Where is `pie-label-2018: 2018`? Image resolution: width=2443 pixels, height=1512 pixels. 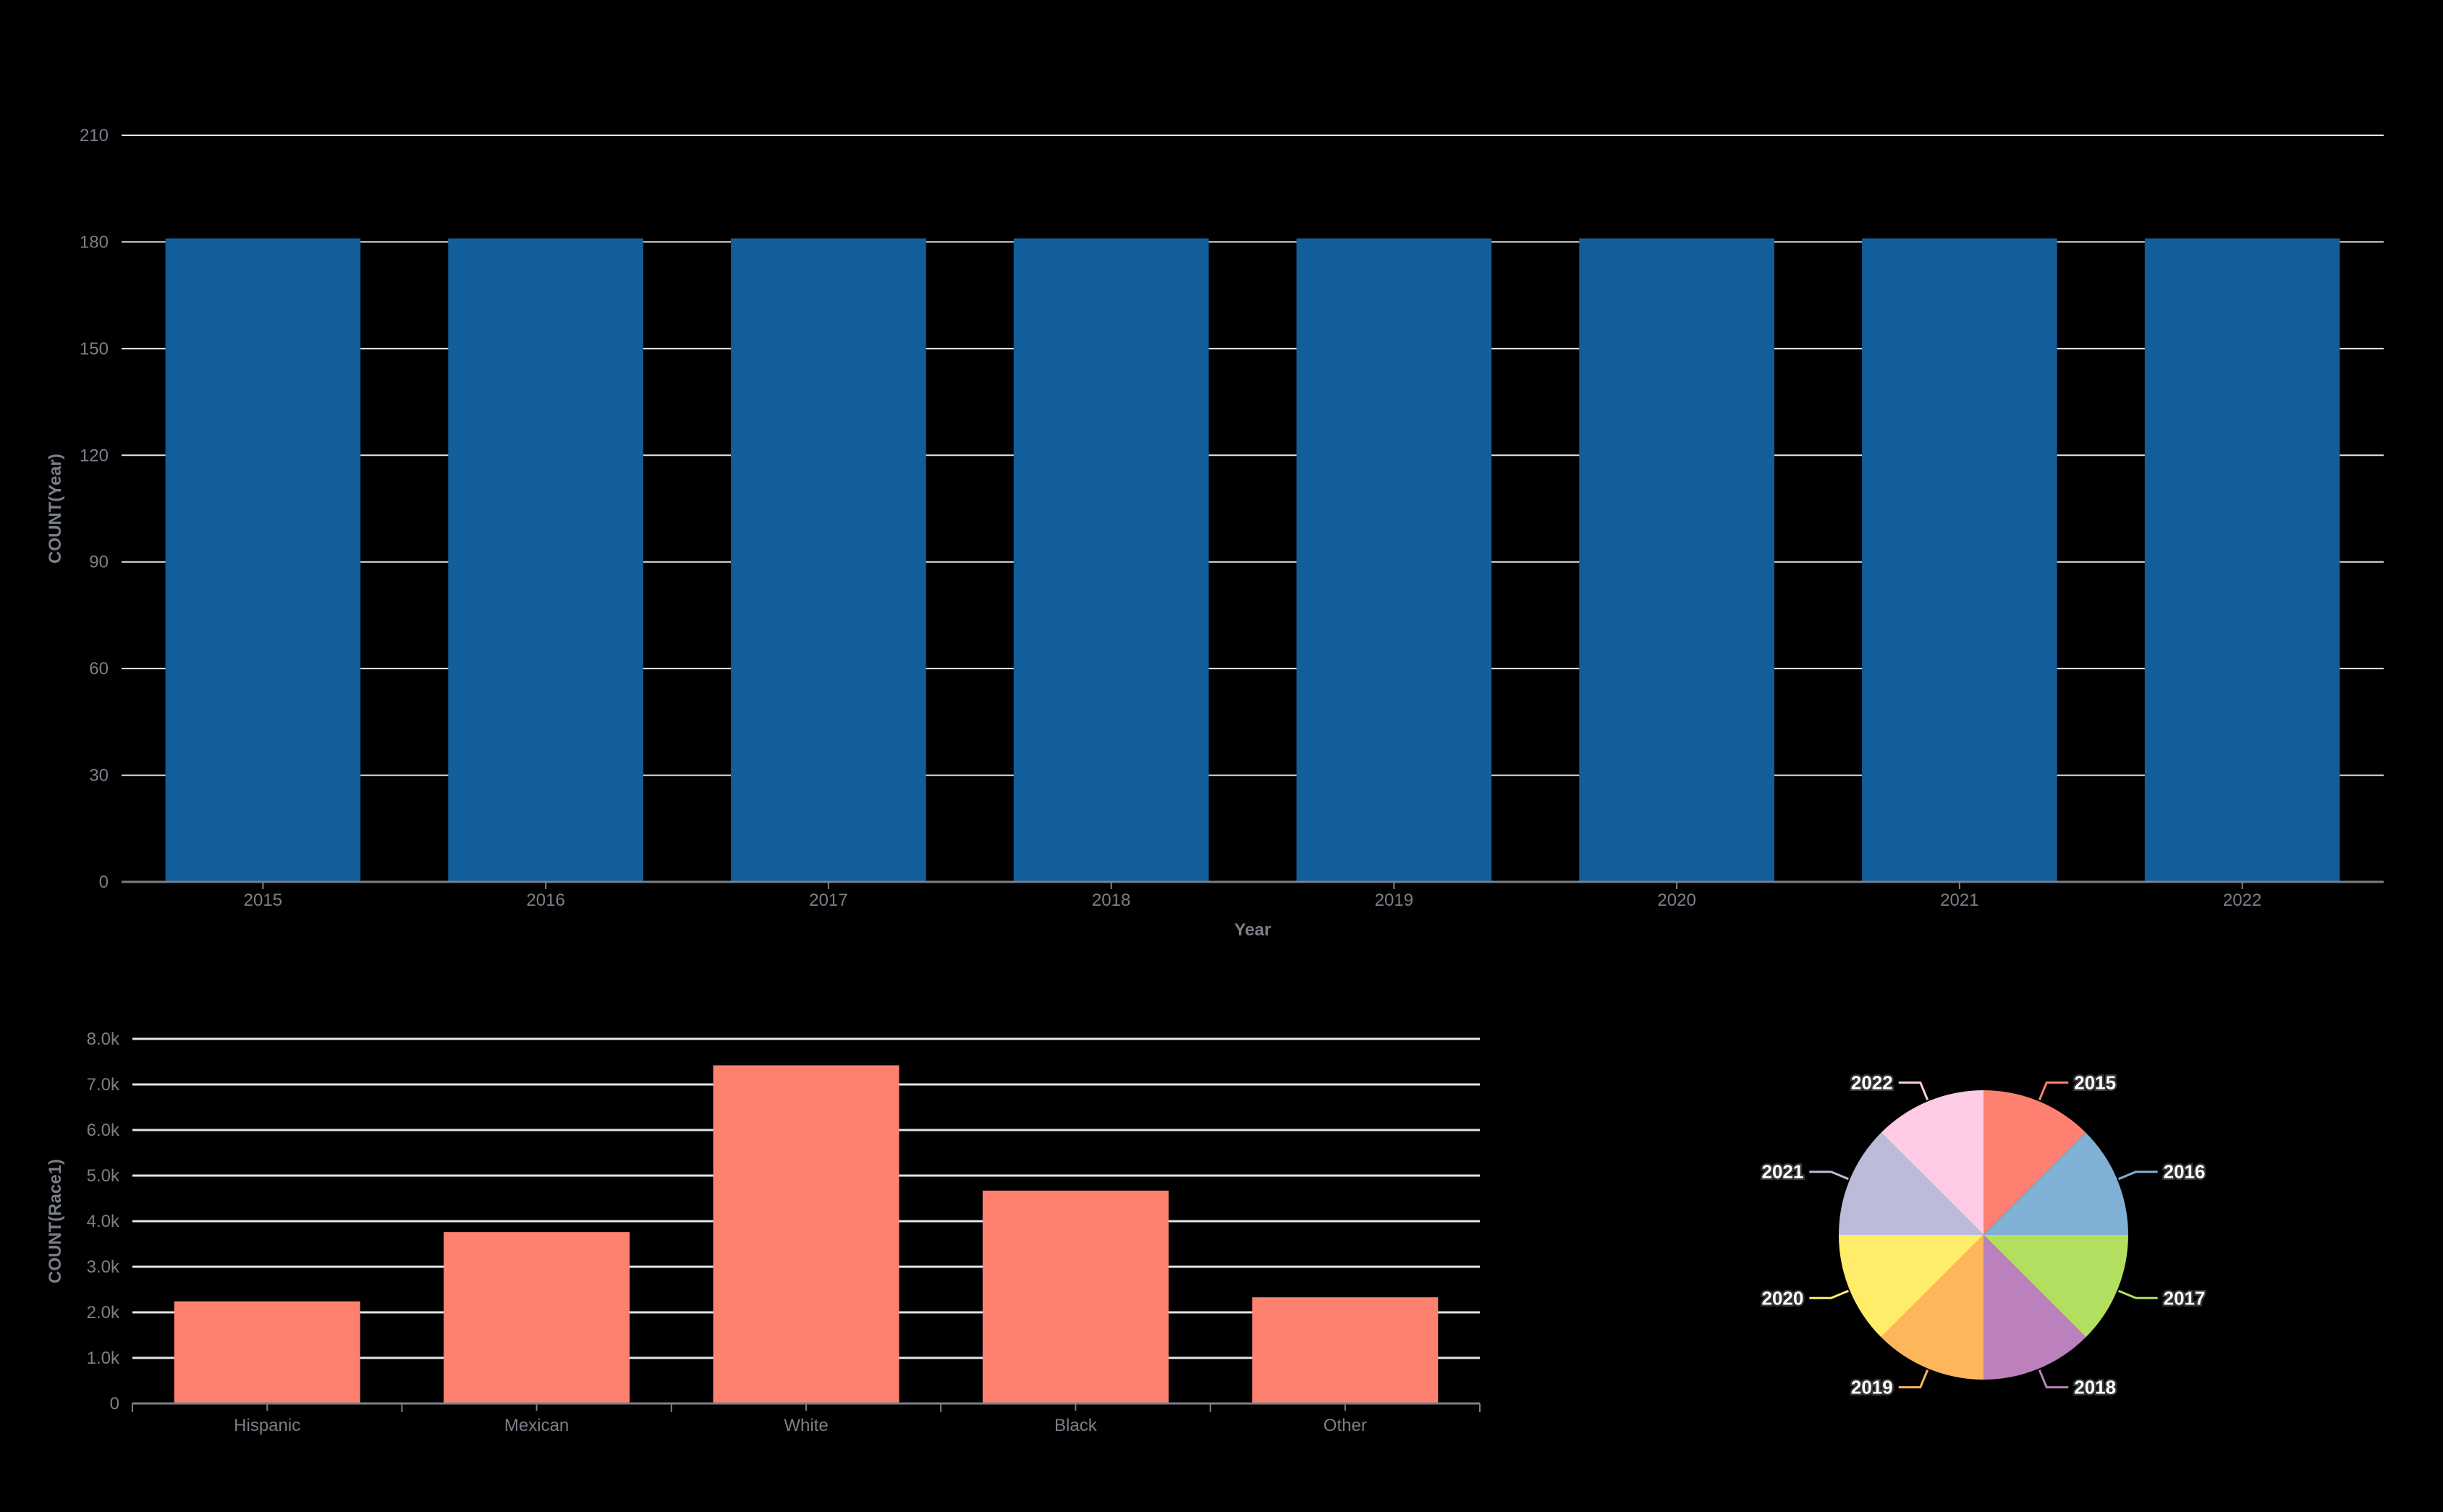
pie-label-2018: 2018 is located at coordinates (2095, 1387).